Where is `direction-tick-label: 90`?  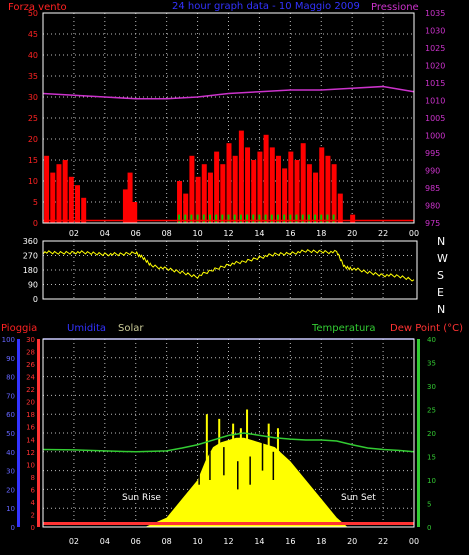 direction-tick-label: 90 is located at coordinates (33, 285).